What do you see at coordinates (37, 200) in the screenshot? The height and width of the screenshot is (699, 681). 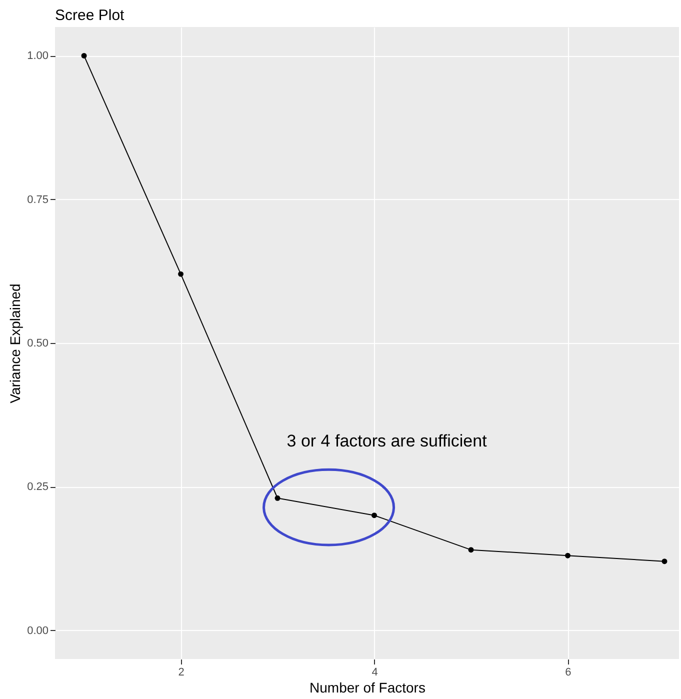 I see `y-tick-label: 0.75` at bounding box center [37, 200].